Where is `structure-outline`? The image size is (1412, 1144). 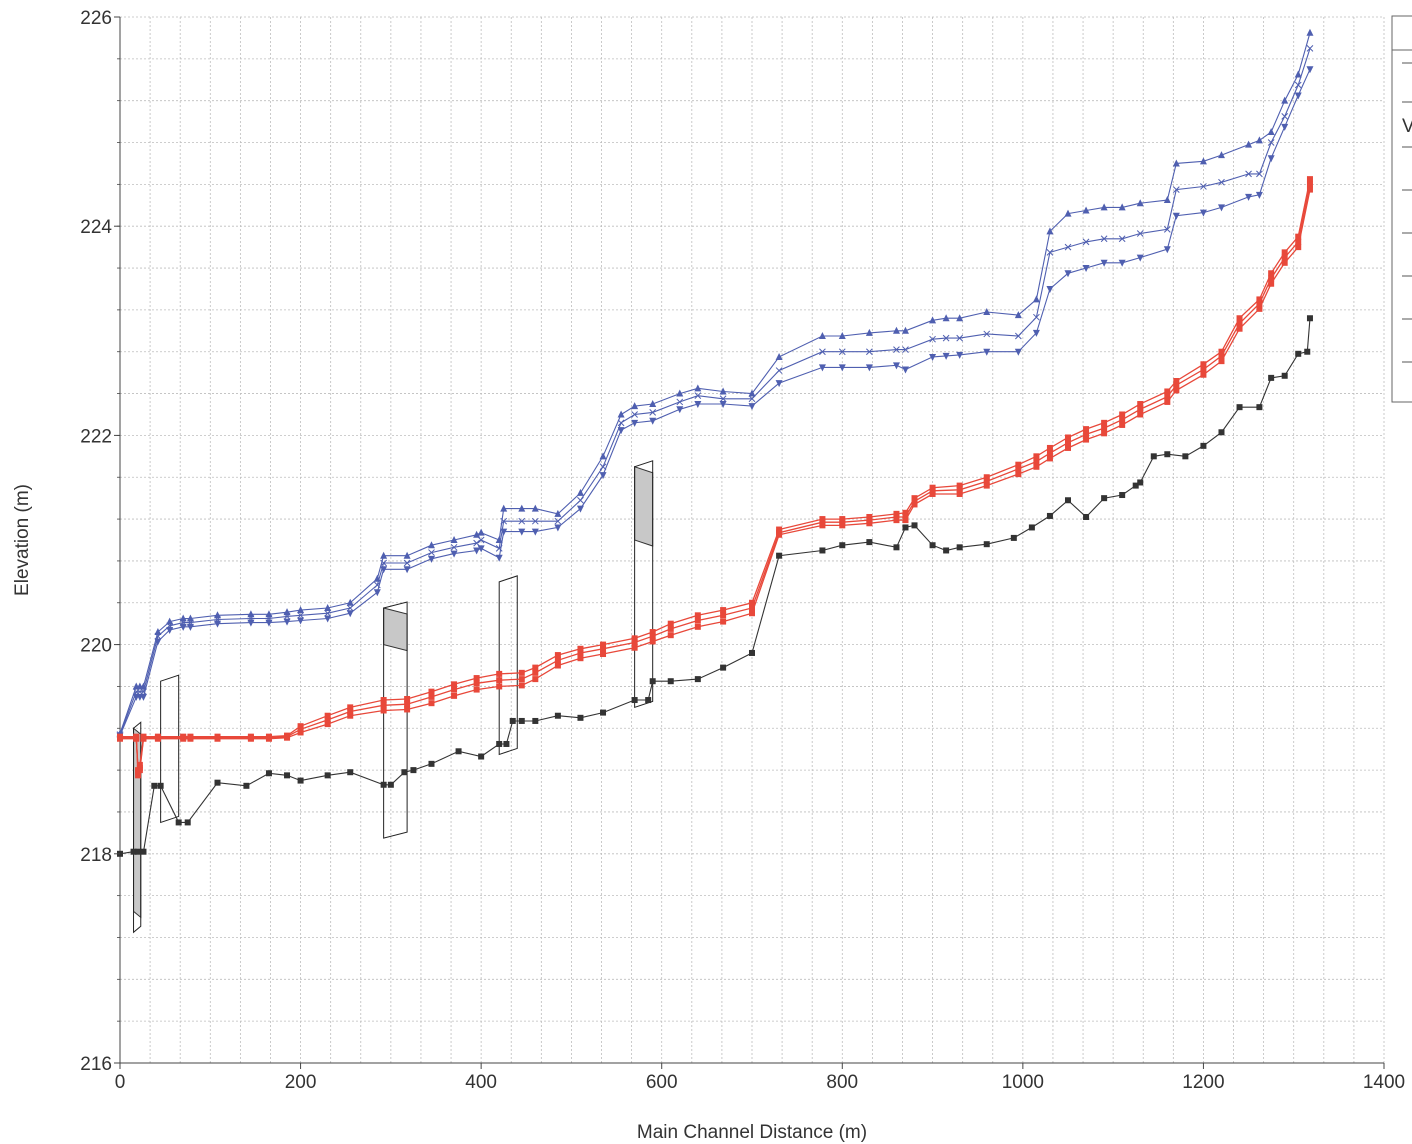 structure-outline is located at coordinates (137, 827).